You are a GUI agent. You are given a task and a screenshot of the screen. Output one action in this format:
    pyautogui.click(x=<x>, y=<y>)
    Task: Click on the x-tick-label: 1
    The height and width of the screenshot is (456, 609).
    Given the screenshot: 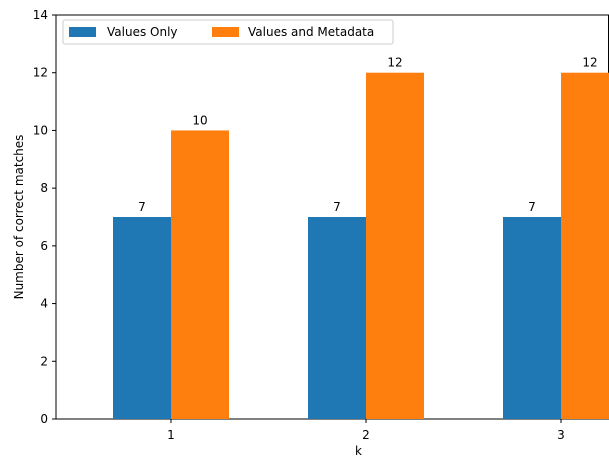 What is the action you would take?
    pyautogui.click(x=171, y=435)
    